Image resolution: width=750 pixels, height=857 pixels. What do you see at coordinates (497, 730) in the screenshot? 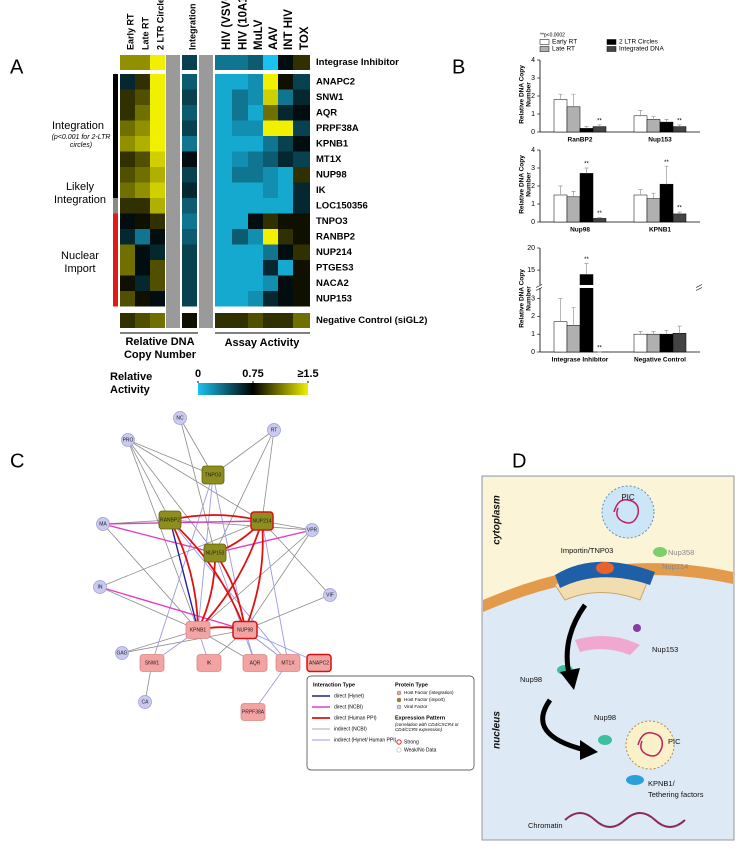
I see `diagram-label: nucleus` at bounding box center [497, 730].